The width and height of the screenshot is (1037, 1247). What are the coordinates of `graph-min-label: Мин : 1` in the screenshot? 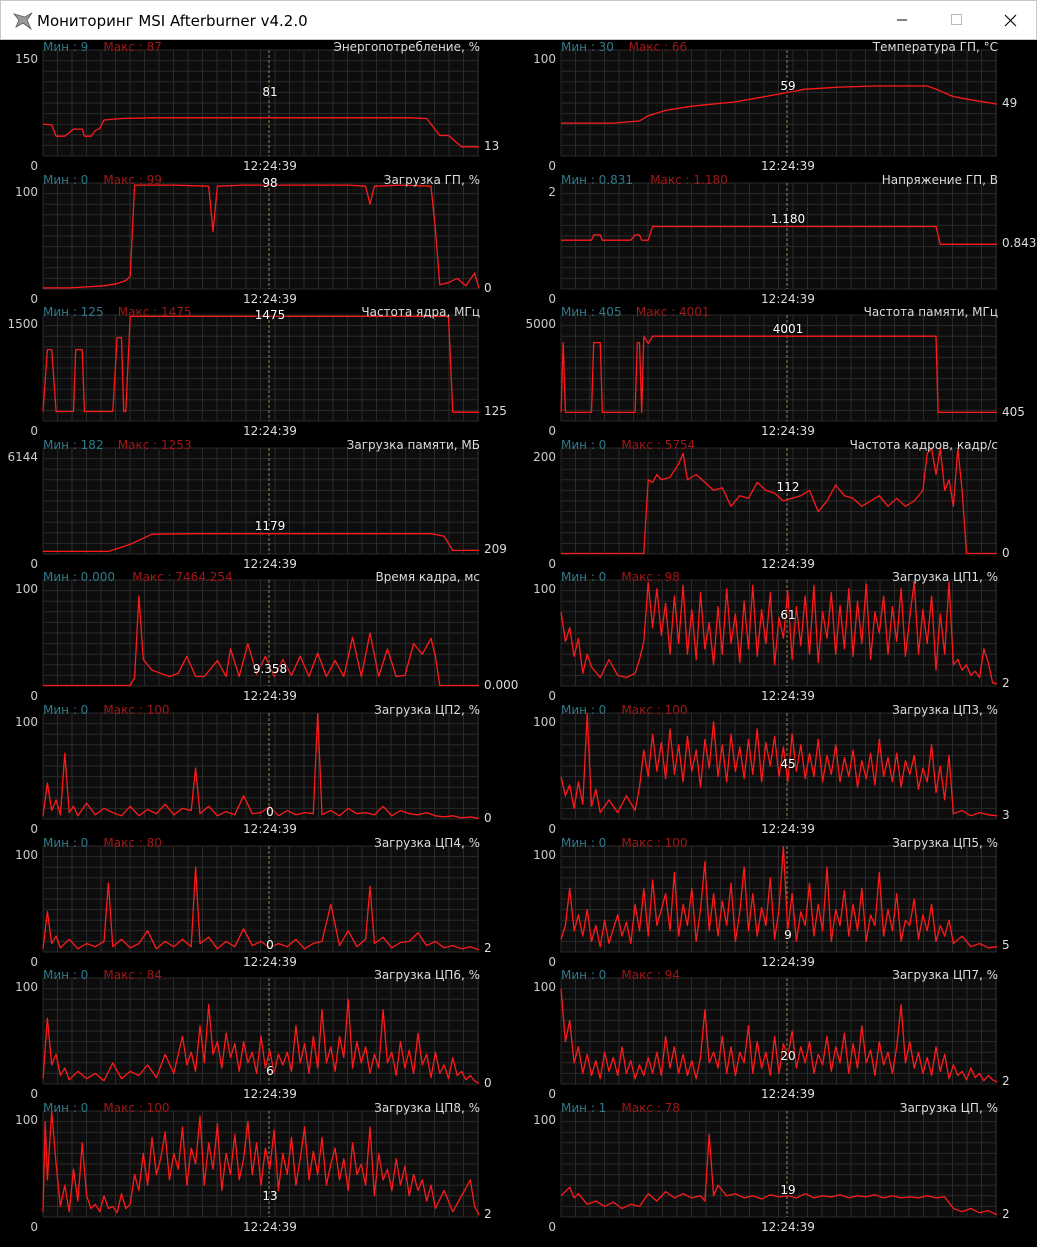 It's located at (584, 1107).